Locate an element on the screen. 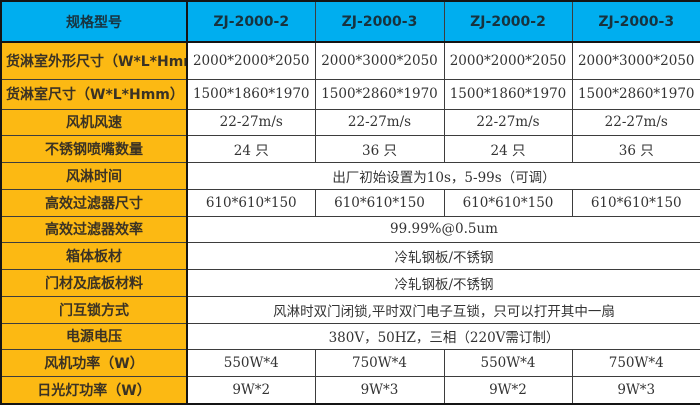 Image resolution: width=700 pixels, height=405 pixels. header-model-2: ZJ-2000-3 is located at coordinates (379, 21).